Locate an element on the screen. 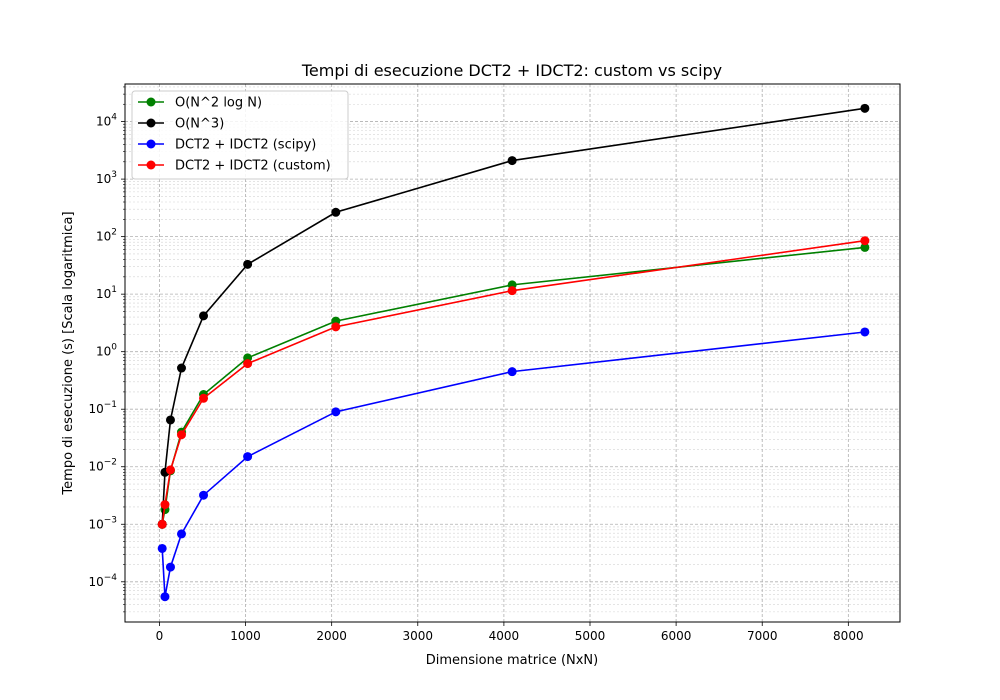 The width and height of the screenshot is (1000, 700). y-tick-label: 10⁻³ is located at coordinates (102, 523).